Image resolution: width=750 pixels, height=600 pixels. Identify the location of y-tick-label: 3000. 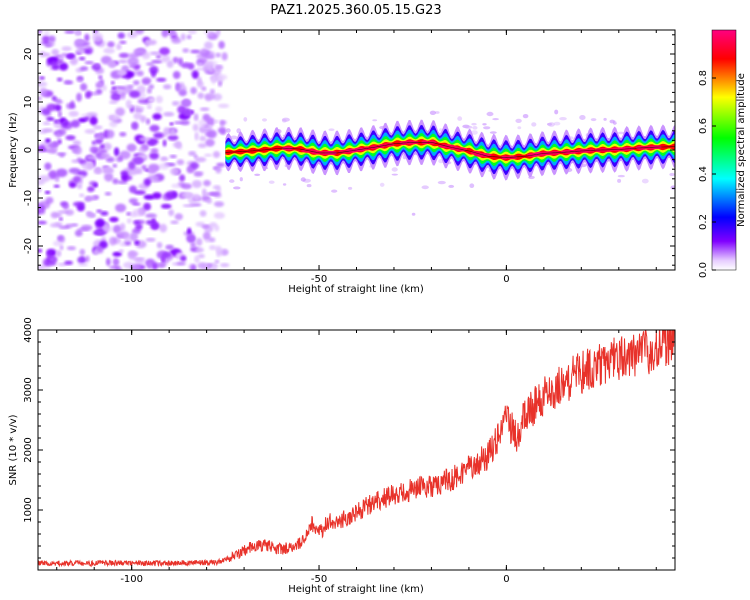
(28, 389).